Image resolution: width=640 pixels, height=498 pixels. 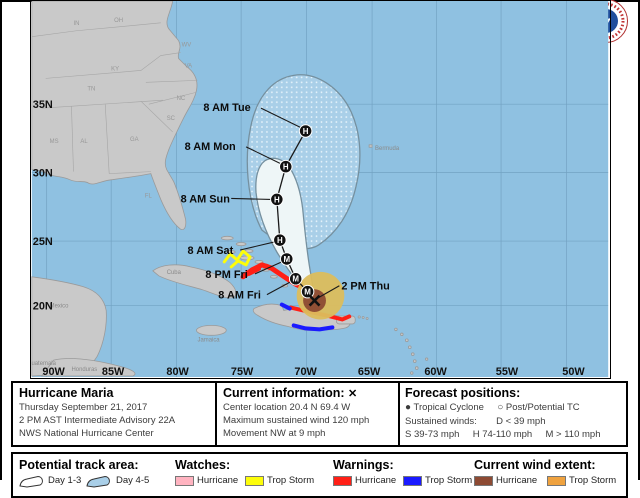 I want to click on sustained-winds-label: Sustained winds:, so click(x=441, y=421).